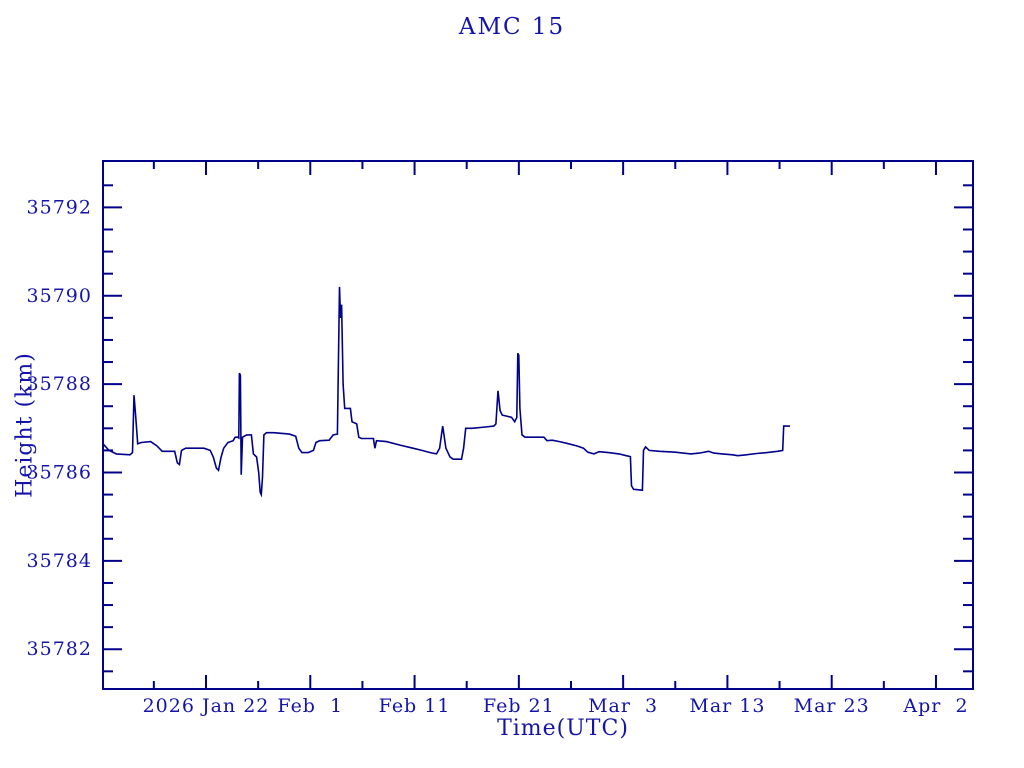  What do you see at coordinates (519, 706) in the screenshot?
I see `svg-text: Feb 21` at bounding box center [519, 706].